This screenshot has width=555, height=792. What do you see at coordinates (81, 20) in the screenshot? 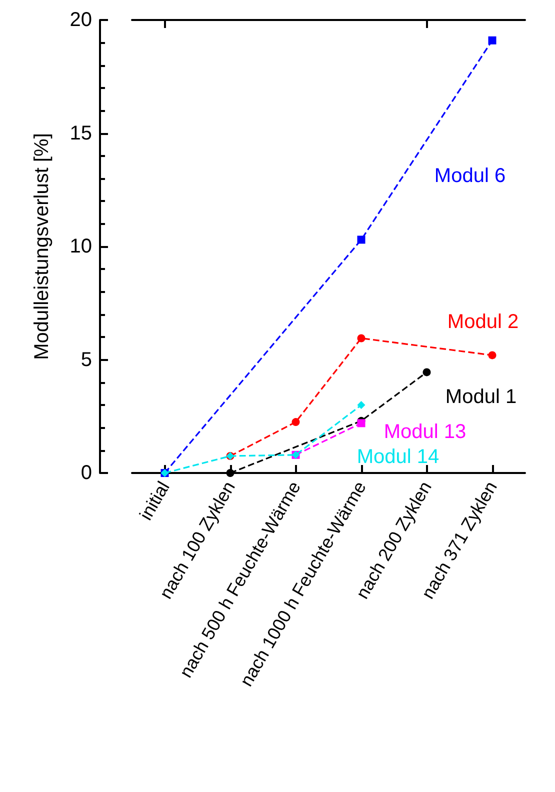
I see `y-tick-label: 20` at bounding box center [81, 20].